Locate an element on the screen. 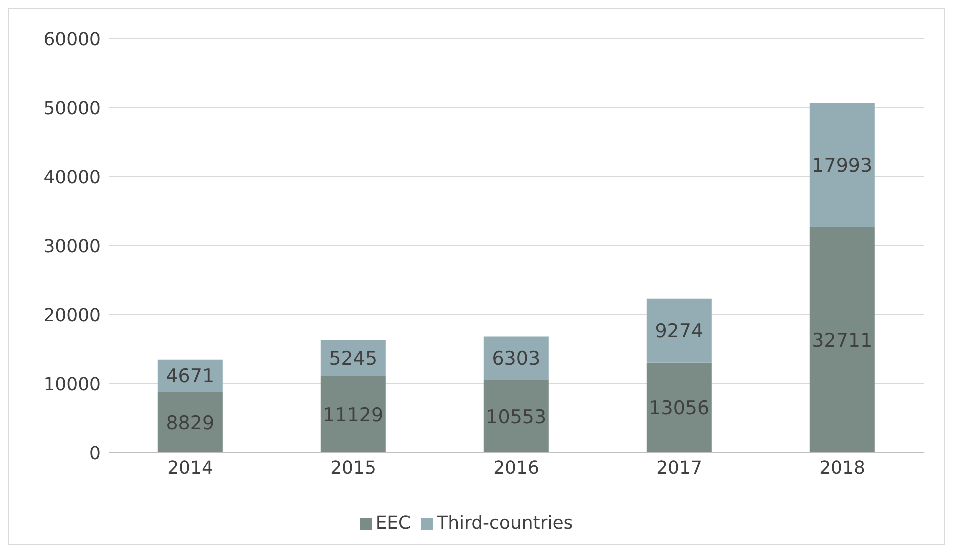 The height and width of the screenshot is (553, 955). data-label: 32711 is located at coordinates (842, 341).